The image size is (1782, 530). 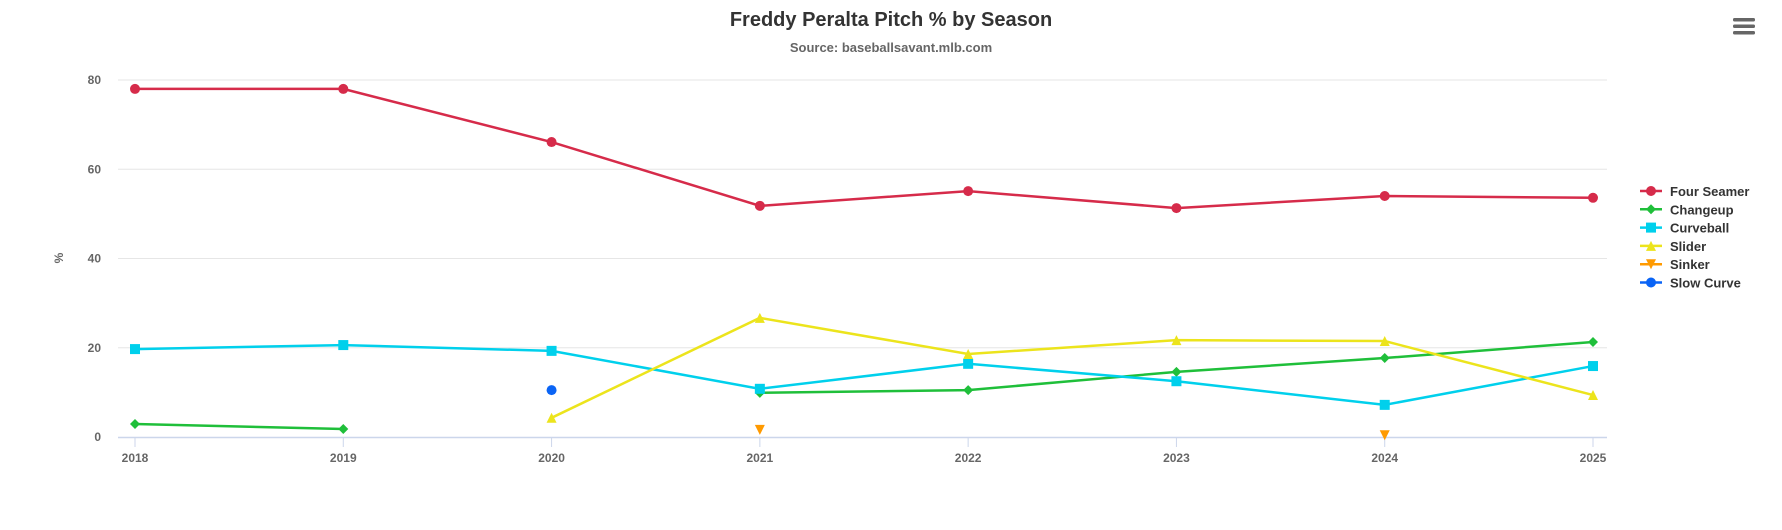 What do you see at coordinates (760, 458) in the screenshot?
I see `x-tick-label: 2021` at bounding box center [760, 458].